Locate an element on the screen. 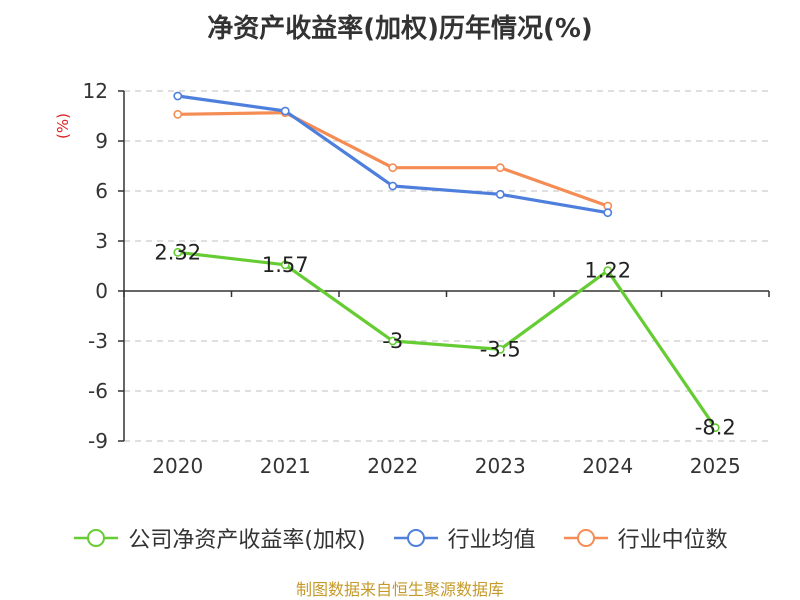  chart-title: 净资产收益率(加权)历年情况(%) is located at coordinates (400, 29).